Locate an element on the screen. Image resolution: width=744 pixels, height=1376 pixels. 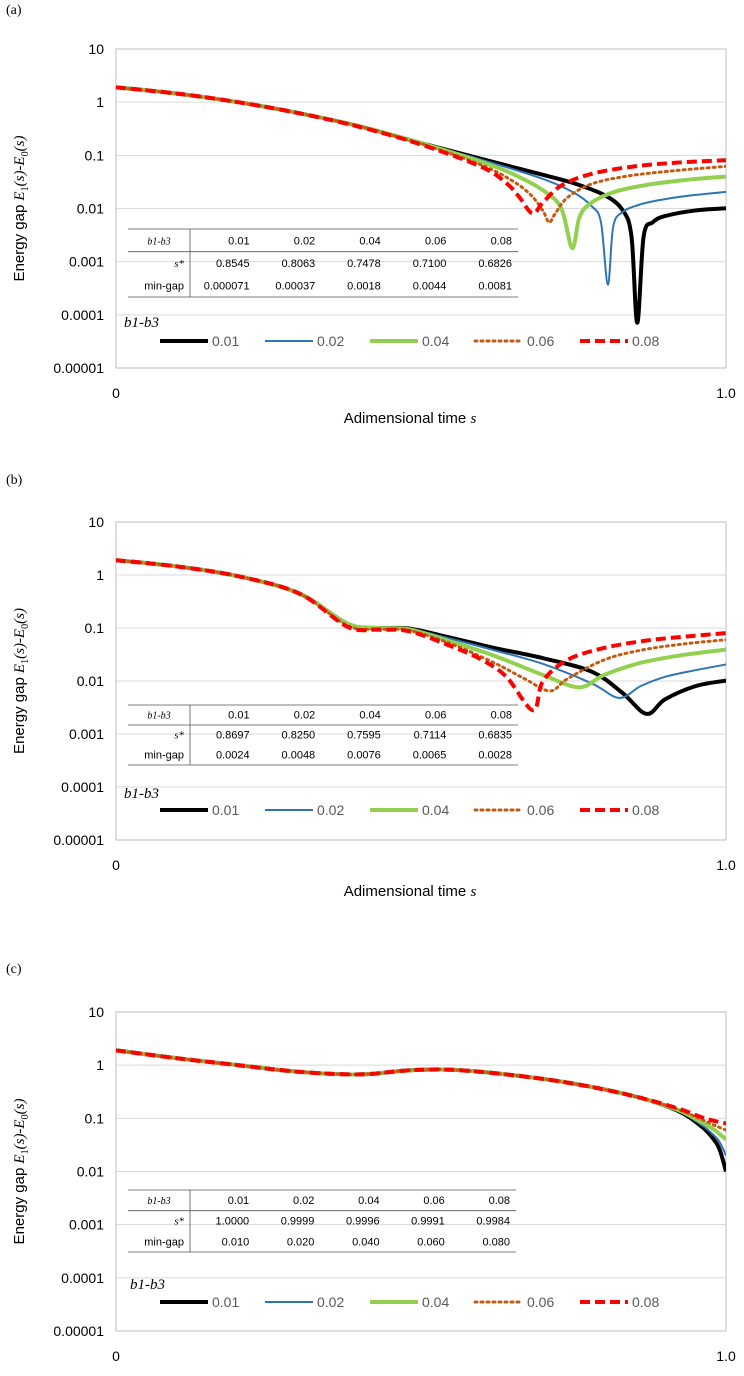
table-cell: 0.080 is located at coordinates (496, 1242).